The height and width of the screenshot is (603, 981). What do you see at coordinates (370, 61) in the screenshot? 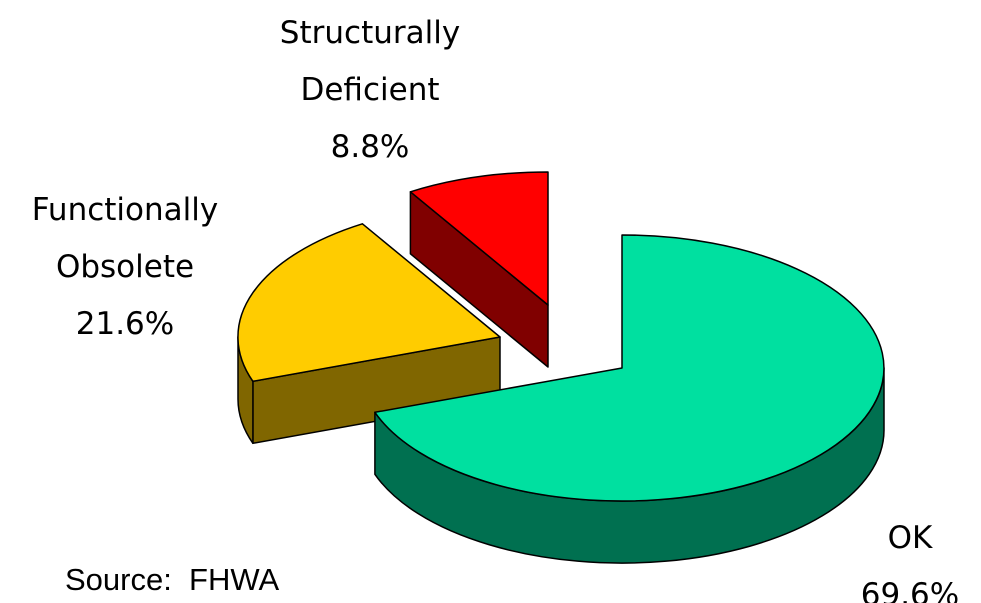
I see `category-label: Structurally Deficient` at bounding box center [370, 61].